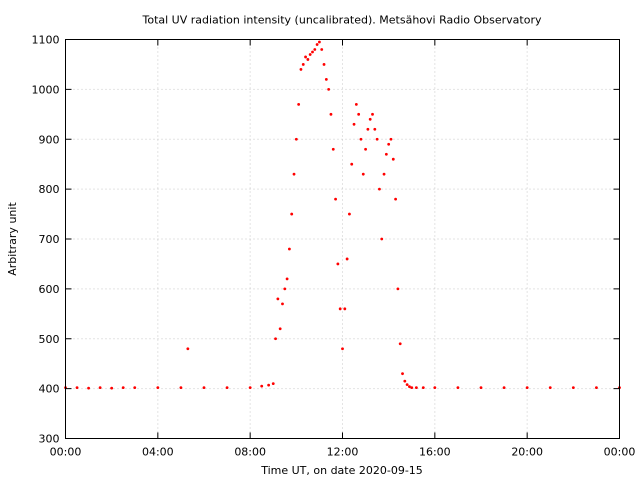 The height and width of the screenshot is (480, 640). Describe the element at coordinates (527, 452) in the screenshot. I see `x-tick-label: 20:00` at that location.